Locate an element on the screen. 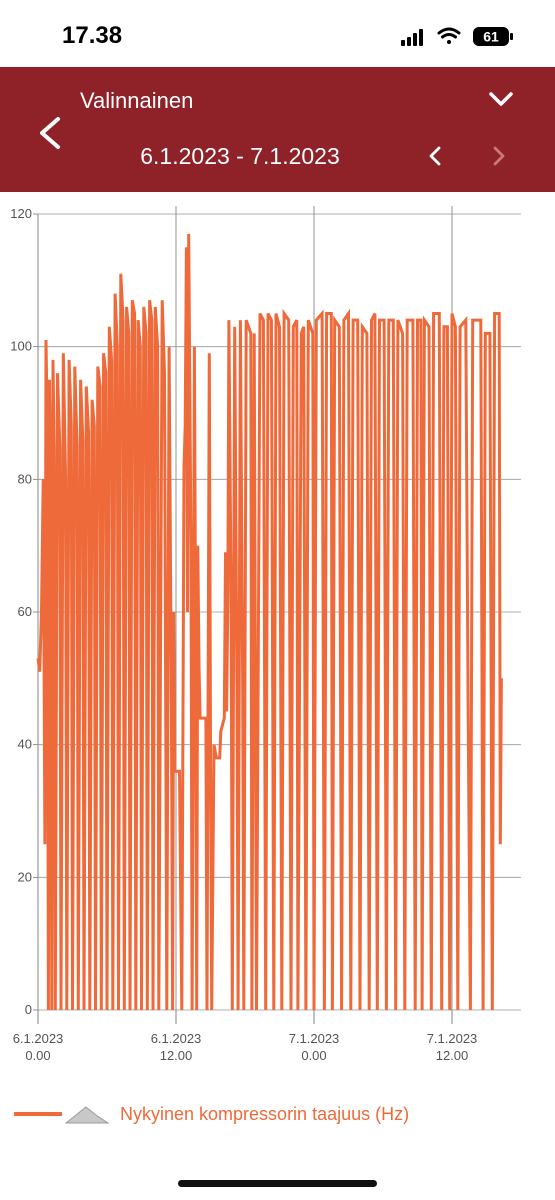 The height and width of the screenshot is (1200, 555). battery-icon: 61 is located at coordinates (493, 36).